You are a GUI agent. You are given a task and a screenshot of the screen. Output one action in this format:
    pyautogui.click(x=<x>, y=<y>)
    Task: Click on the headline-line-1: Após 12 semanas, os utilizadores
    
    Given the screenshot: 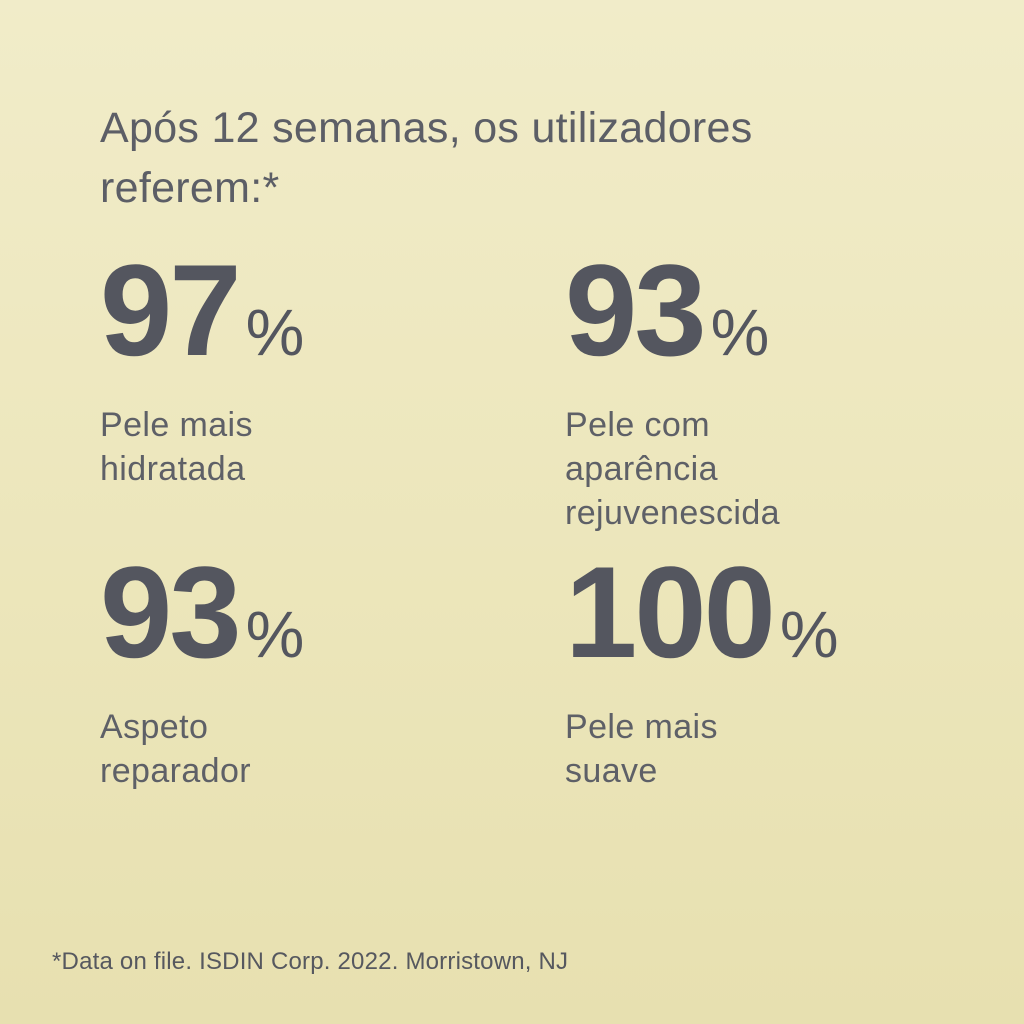 What is the action you would take?
    pyautogui.click(x=426, y=128)
    